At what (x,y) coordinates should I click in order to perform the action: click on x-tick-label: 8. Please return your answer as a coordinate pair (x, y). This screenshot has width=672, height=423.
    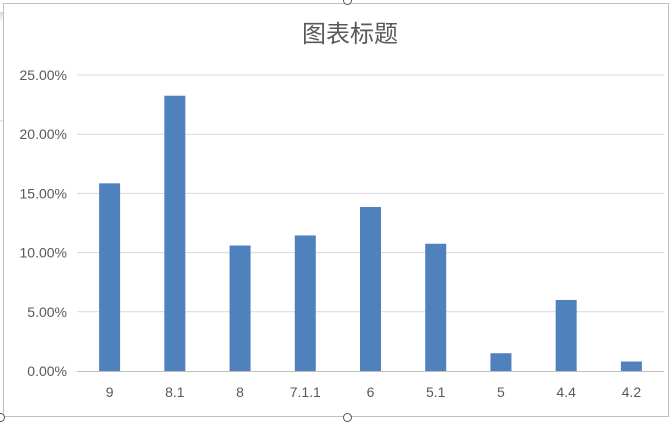
    Looking at the image, I should click on (240, 392).